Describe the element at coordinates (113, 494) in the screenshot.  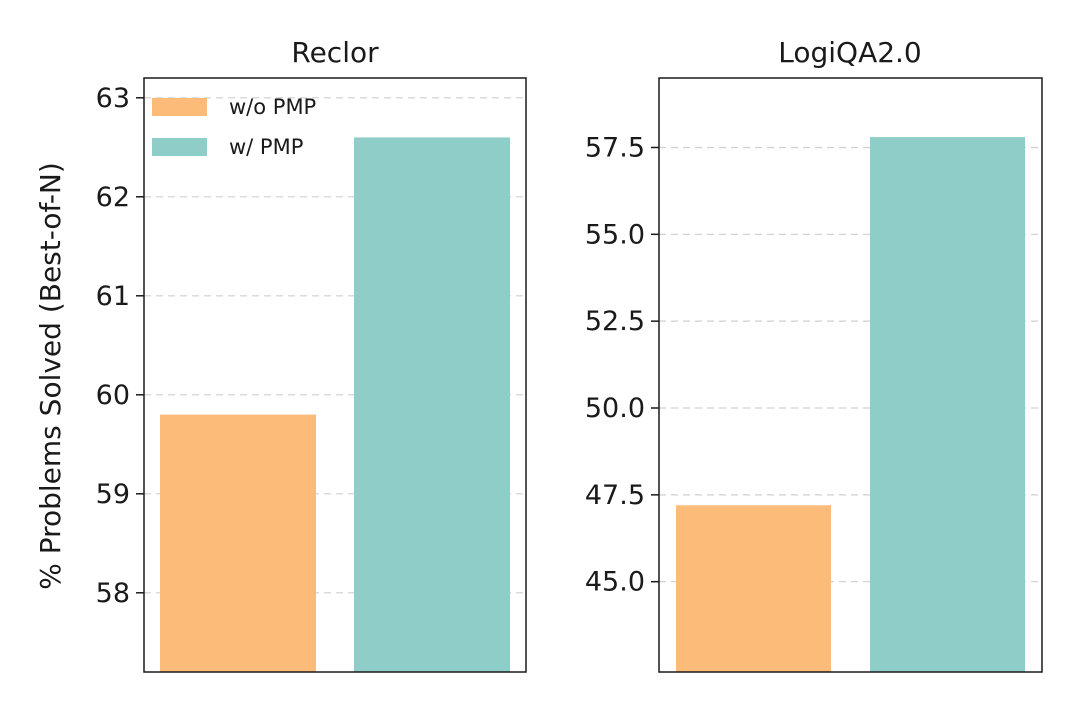
I see `y-tick-label: 59` at that location.